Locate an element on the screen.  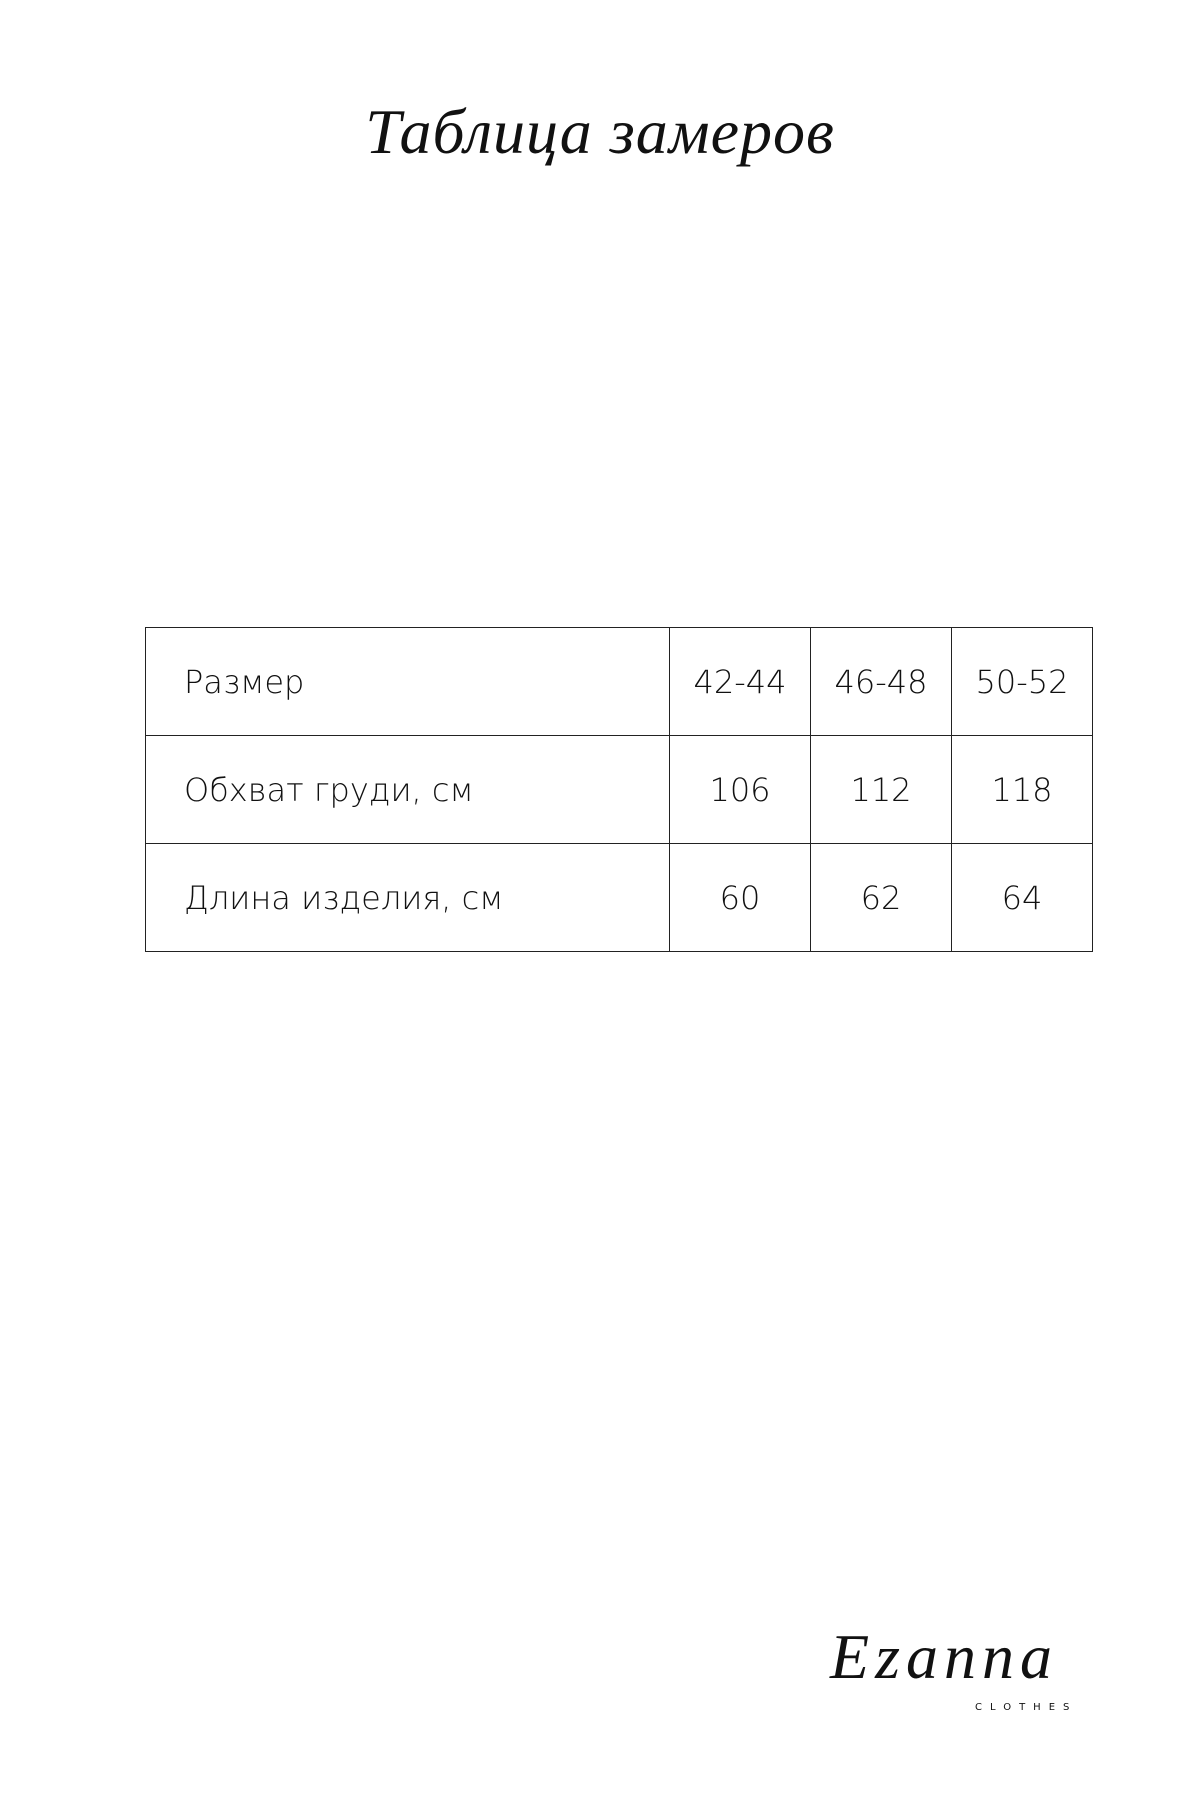
cell: 118 is located at coordinates (1022, 789).